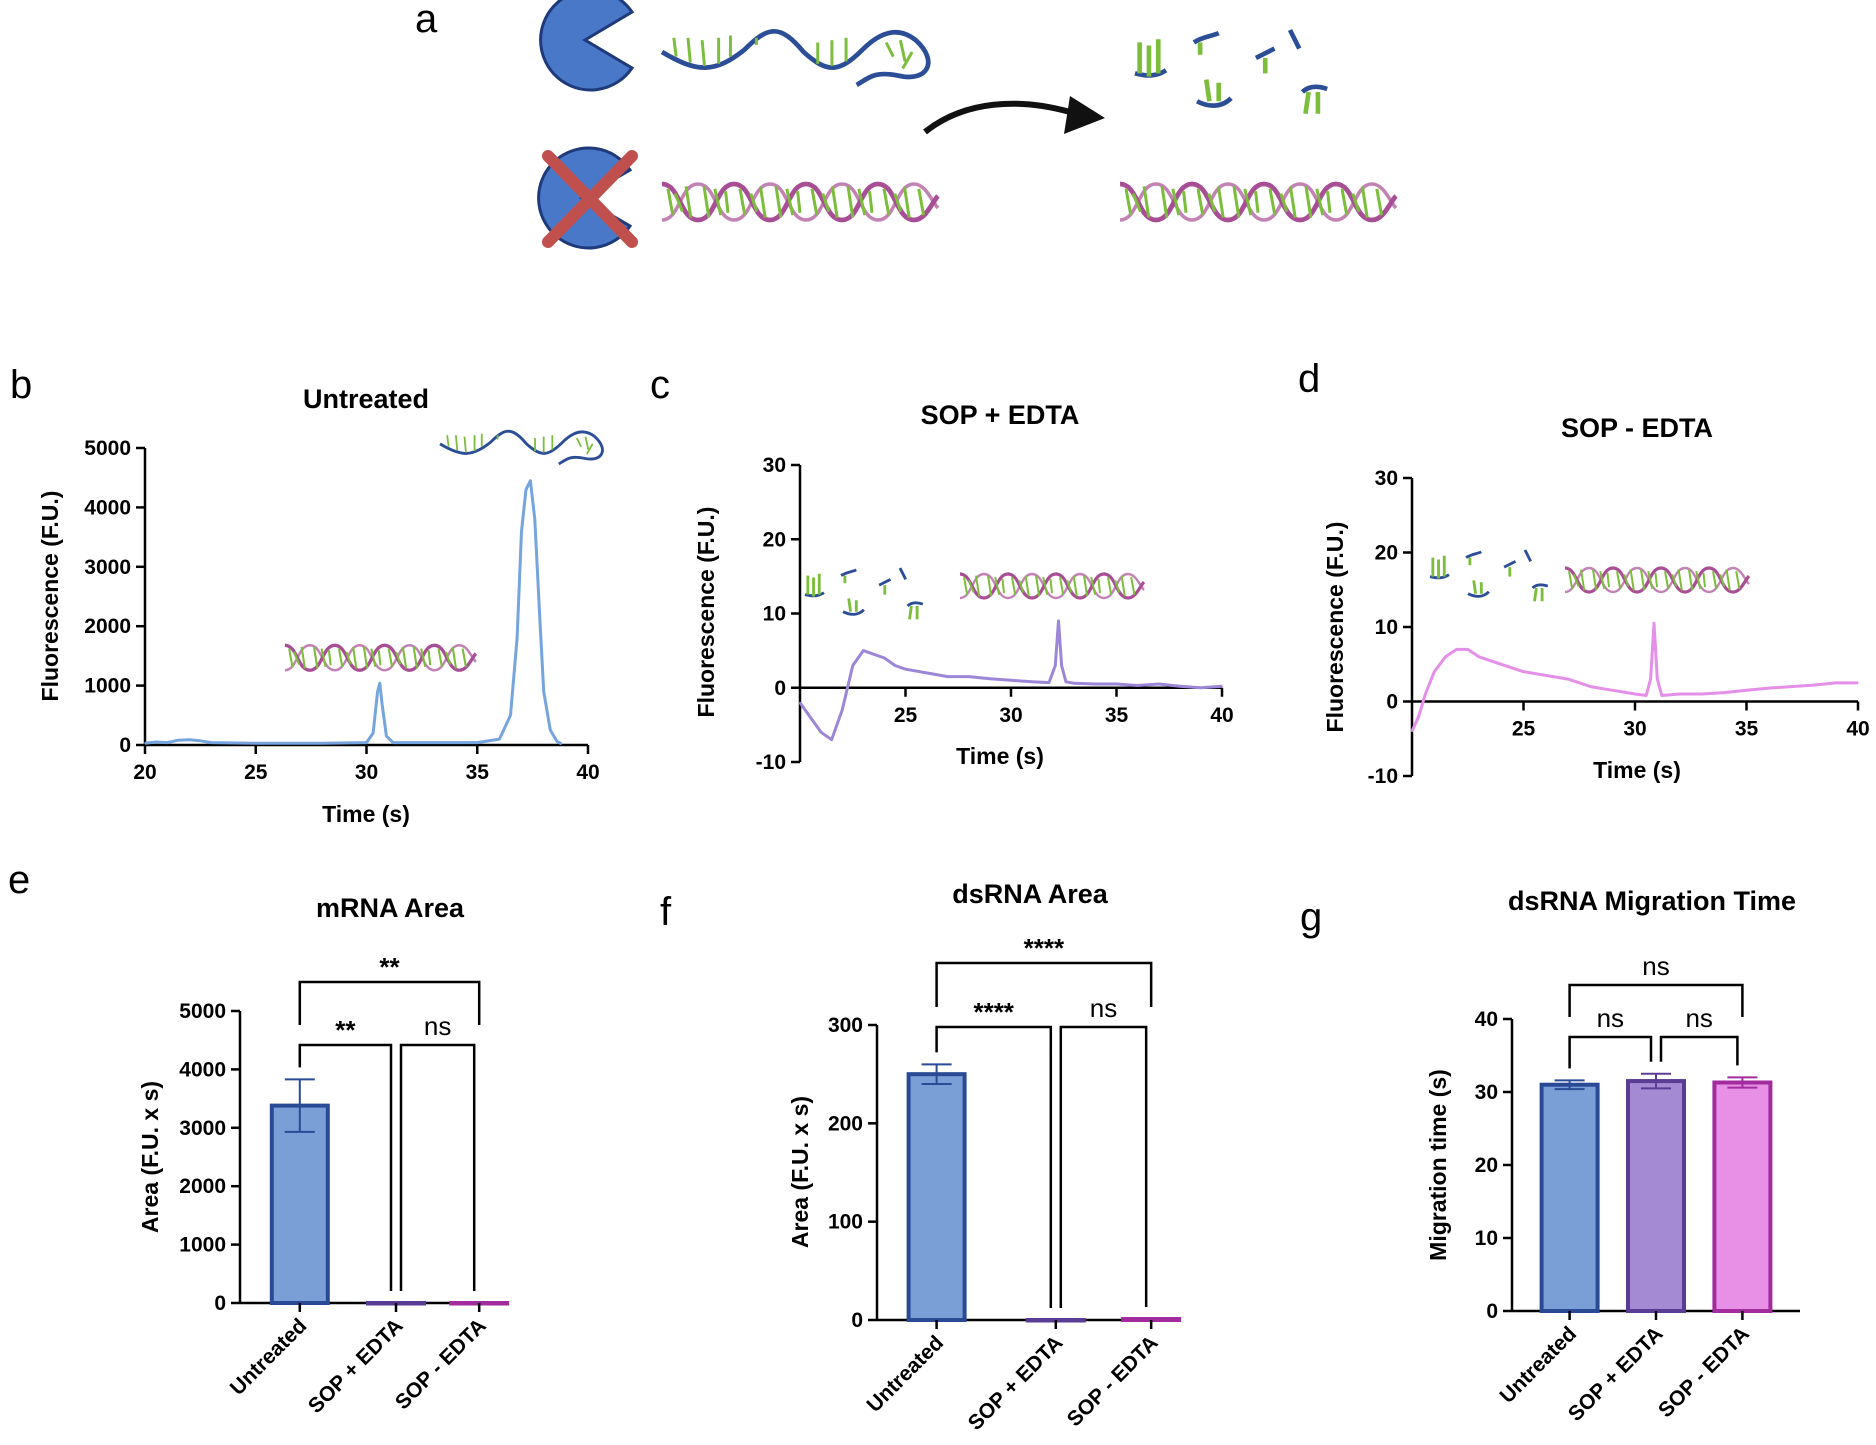 Image resolution: width=1876 pixels, height=1445 pixels. What do you see at coordinates (1258, 202) in the screenshot?
I see `dsrna-helix-icon-intact` at bounding box center [1258, 202].